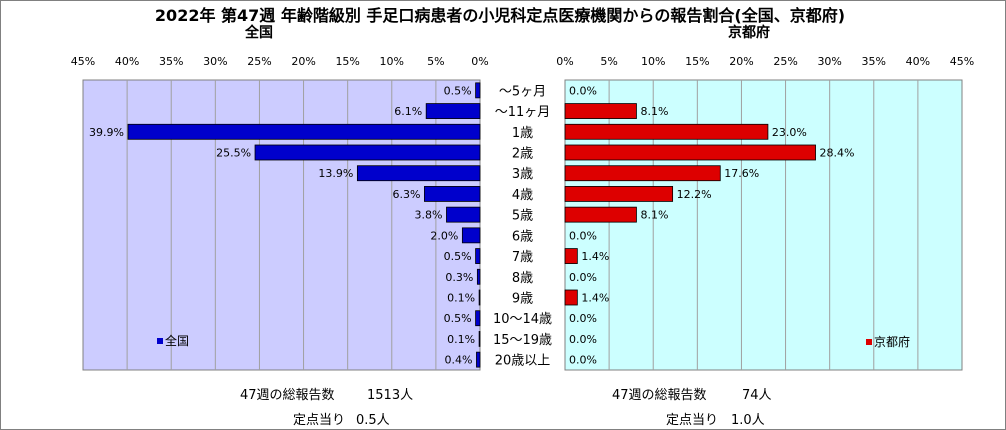  I want to click on left-total-label: 47週の総報告数, so click(287, 395).